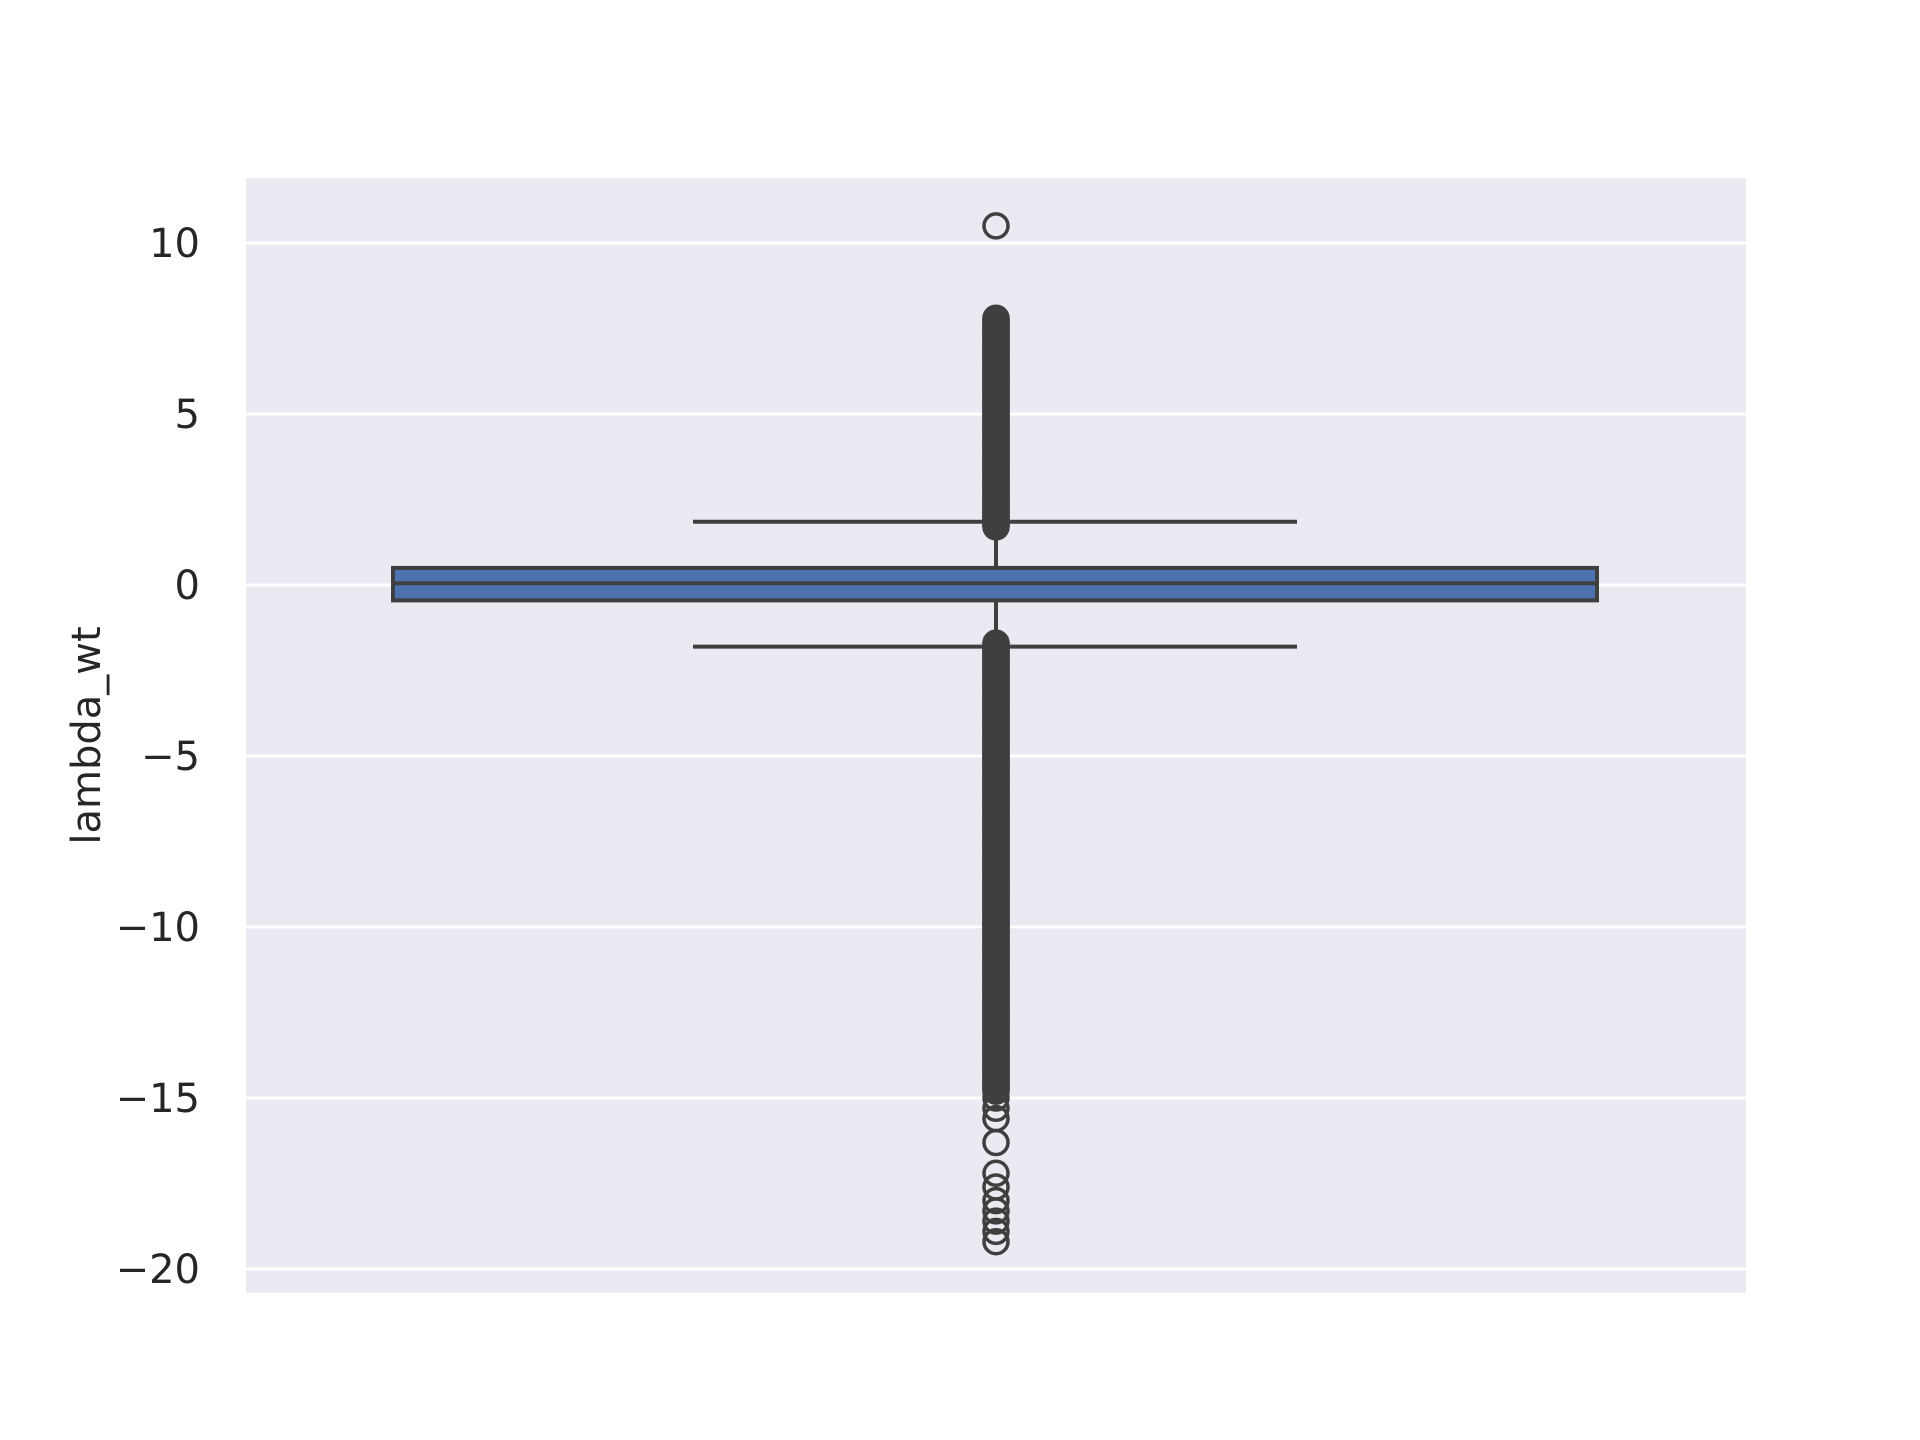  What do you see at coordinates (158, 928) in the screenshot?
I see `y-tick-label: −10` at bounding box center [158, 928].